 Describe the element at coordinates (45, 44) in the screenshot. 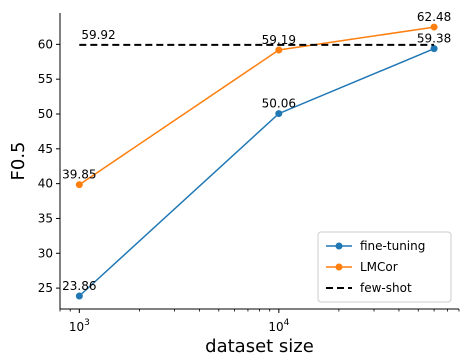

I see `y-tick-label: 60` at that location.